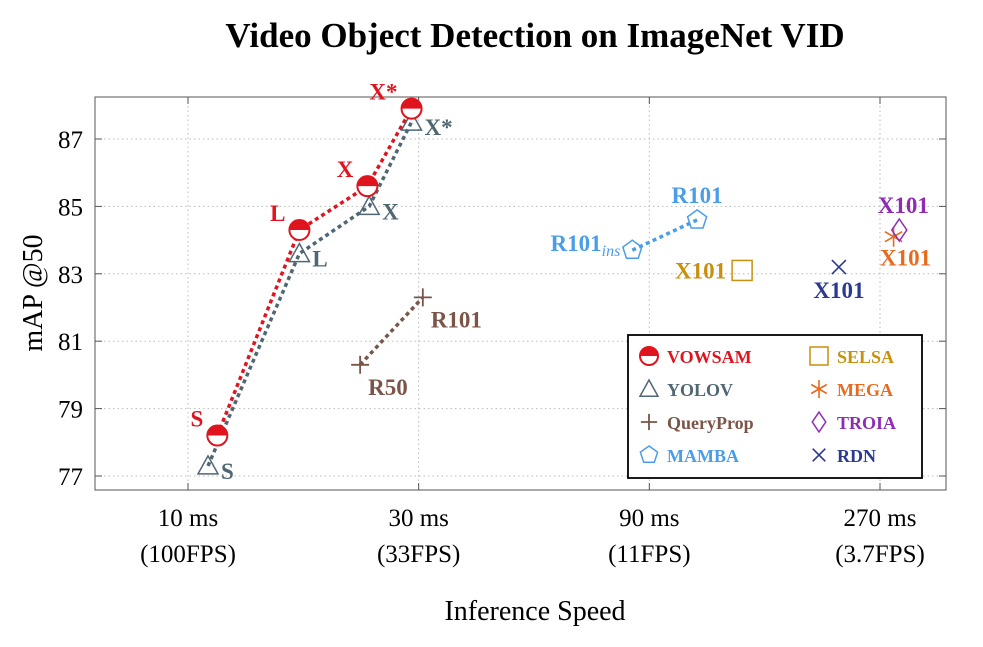 Image resolution: width=983 pixels, height=647 pixels. What do you see at coordinates (819, 356) in the screenshot?
I see `legend-marker-selsa` at bounding box center [819, 356].